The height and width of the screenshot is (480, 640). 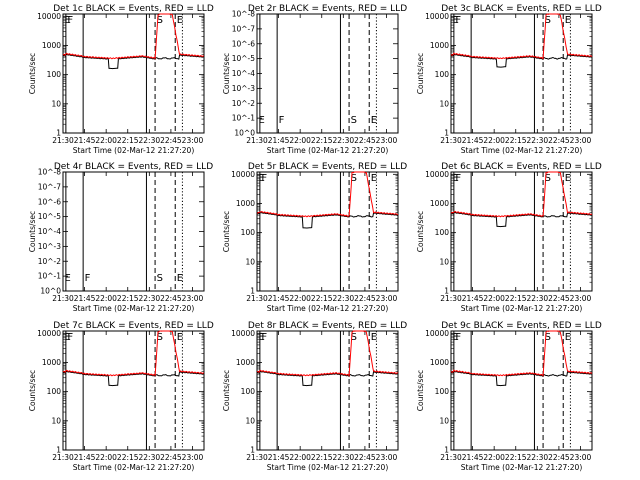 I want to click on y-tick-label: 10^-8, so click(x=244, y=14).